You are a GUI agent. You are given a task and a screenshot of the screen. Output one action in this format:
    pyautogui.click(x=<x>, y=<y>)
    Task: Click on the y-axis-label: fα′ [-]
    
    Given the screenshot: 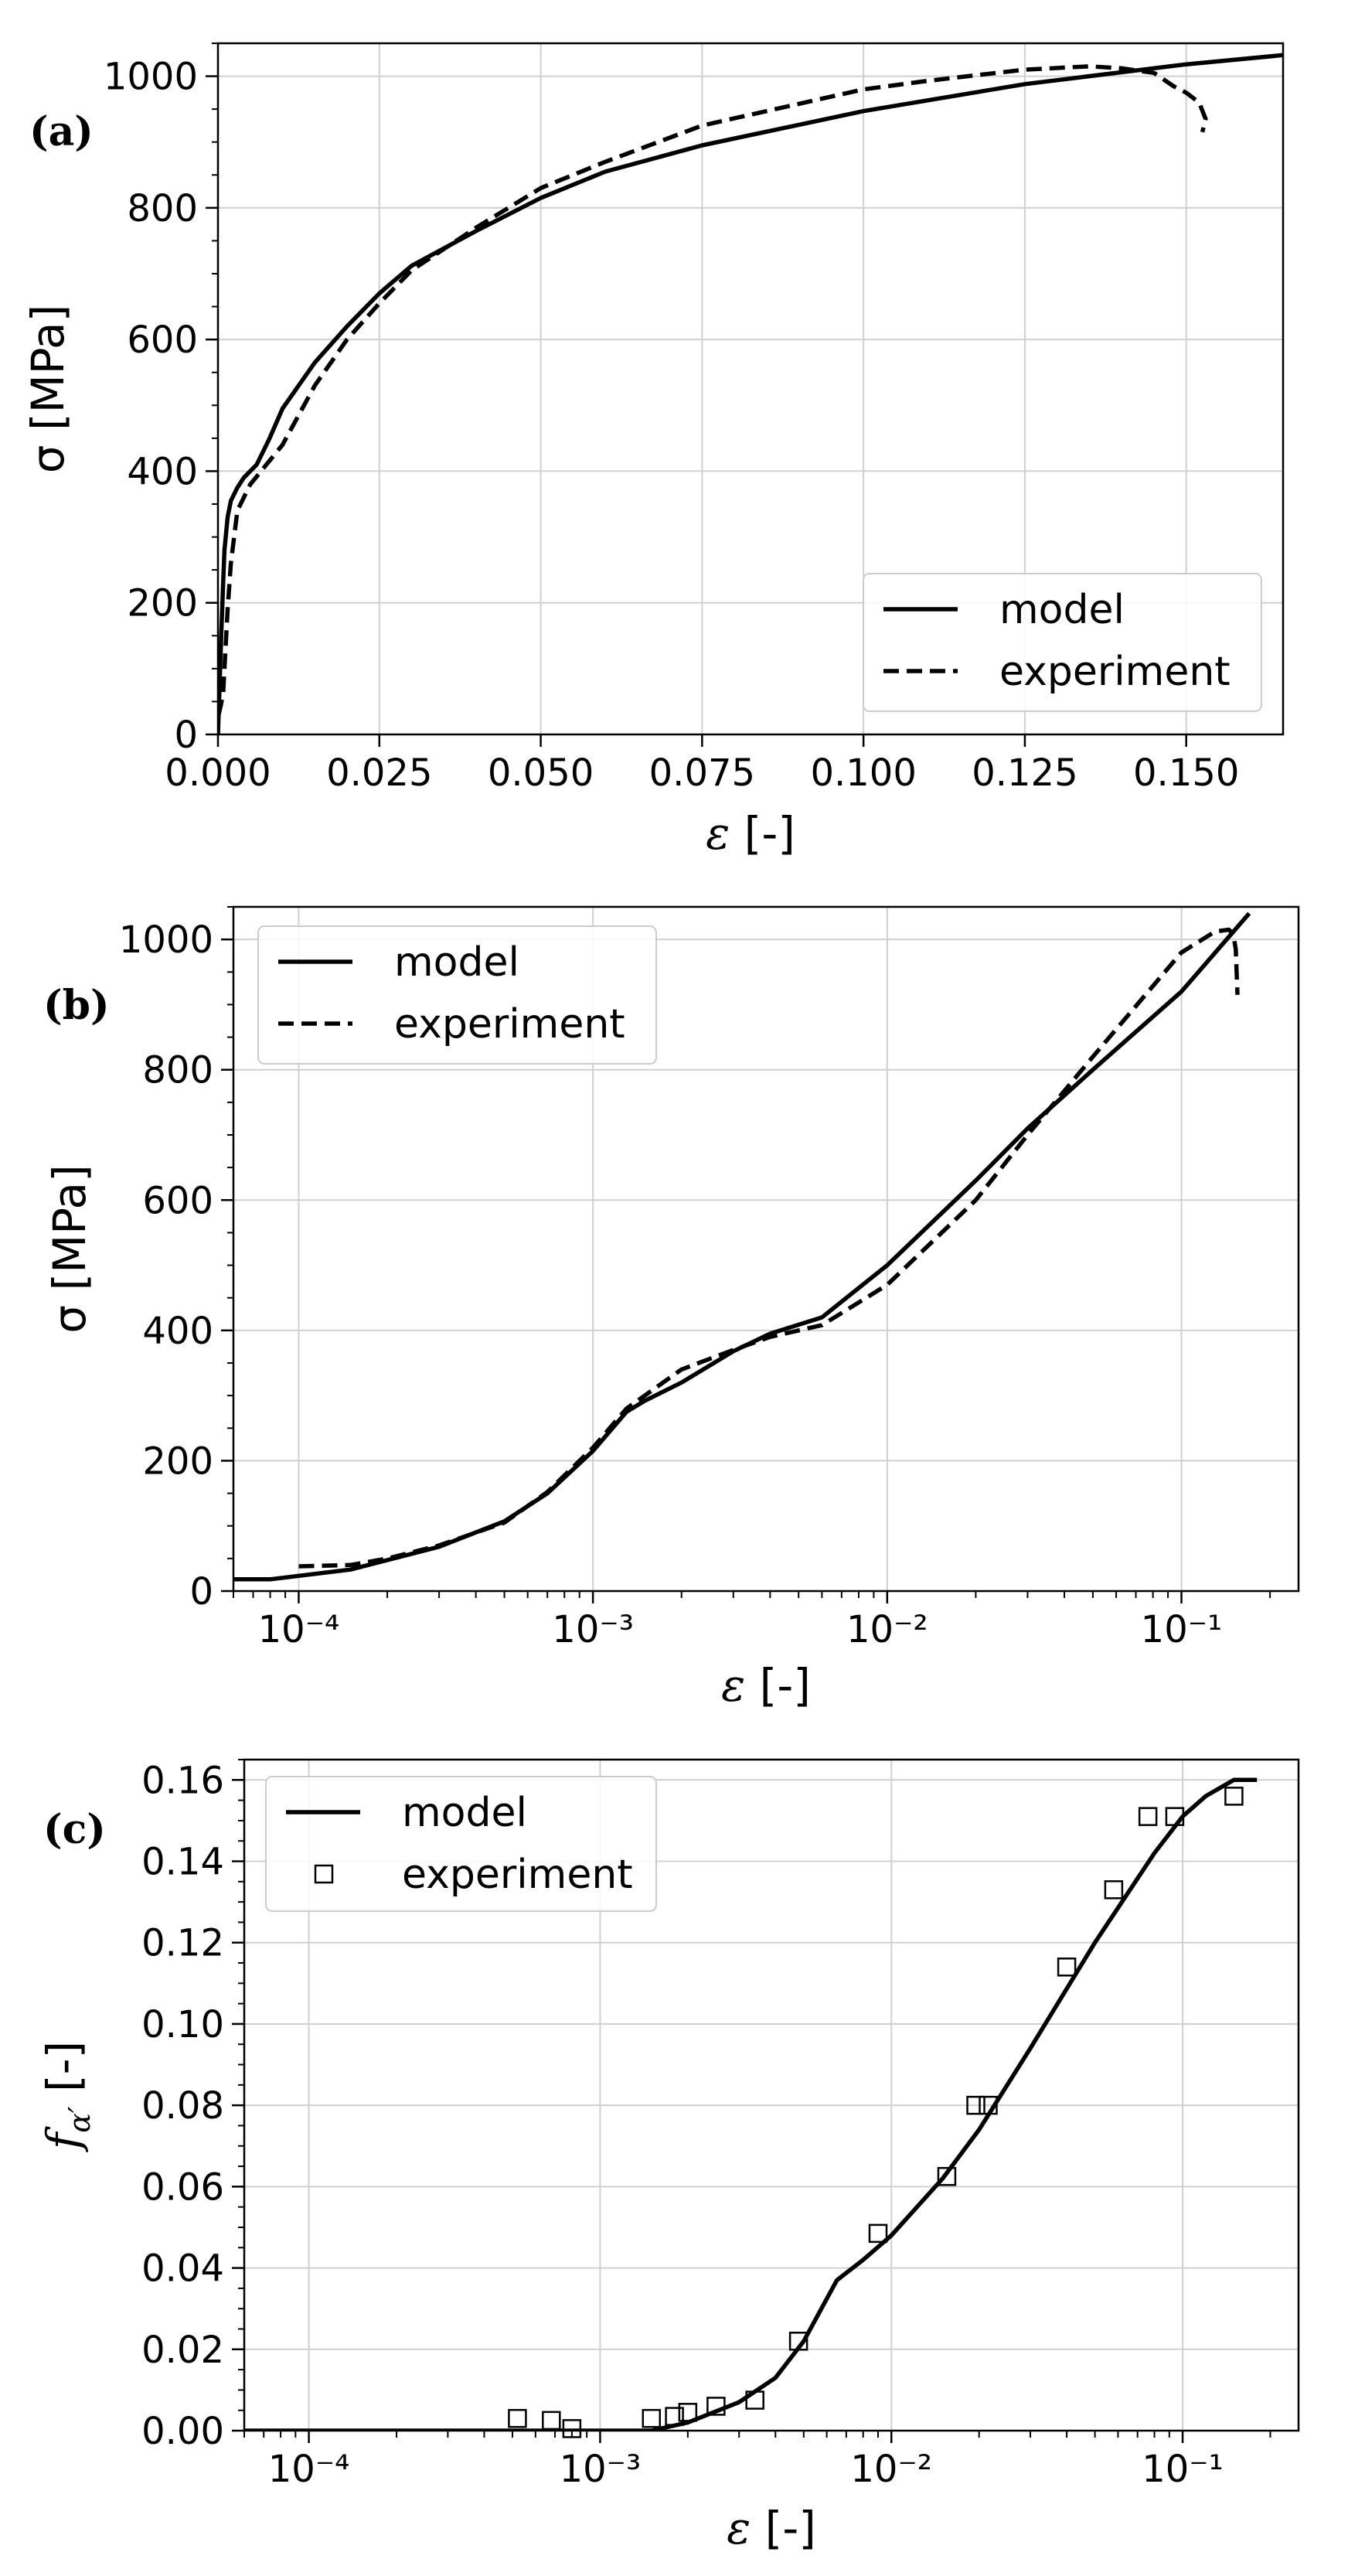 What is the action you would take?
    pyautogui.click(x=67, y=2096)
    